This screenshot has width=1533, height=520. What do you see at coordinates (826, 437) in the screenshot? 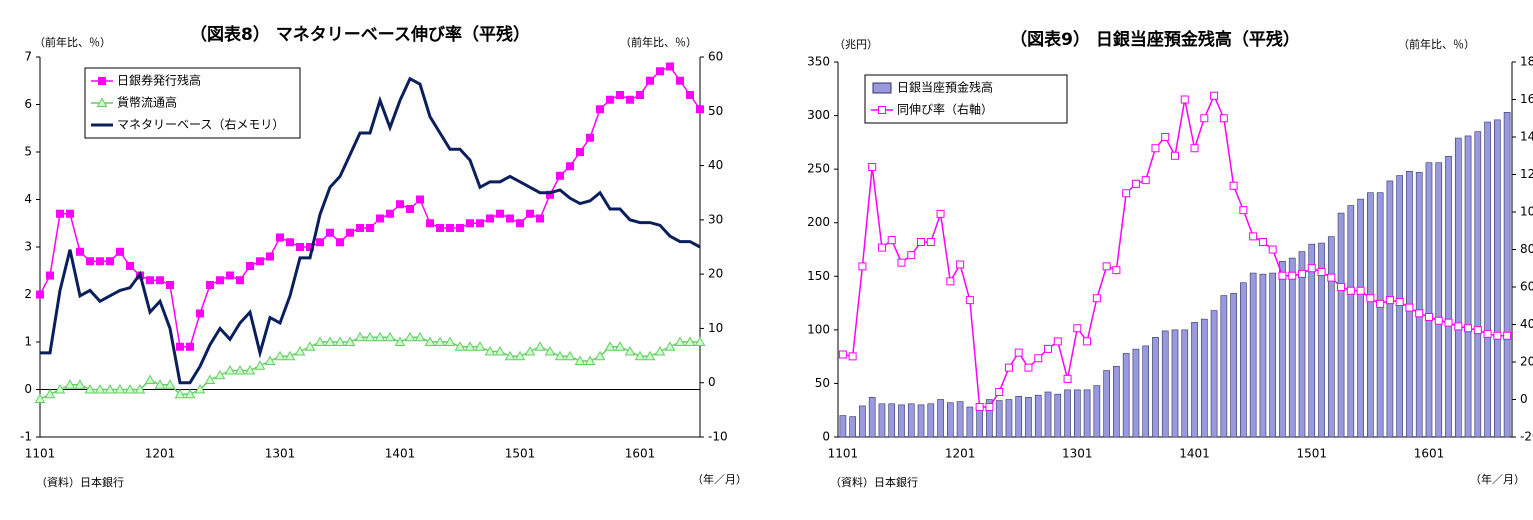
I see `y-tick-label: 0` at bounding box center [826, 437].